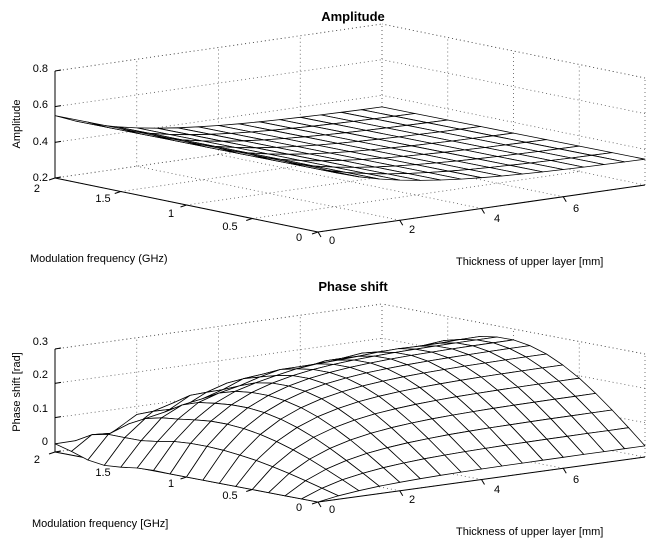 The image size is (664, 541). What do you see at coordinates (17, 392) in the screenshot?
I see `phase-z-label: Phase shift [rad]` at bounding box center [17, 392].